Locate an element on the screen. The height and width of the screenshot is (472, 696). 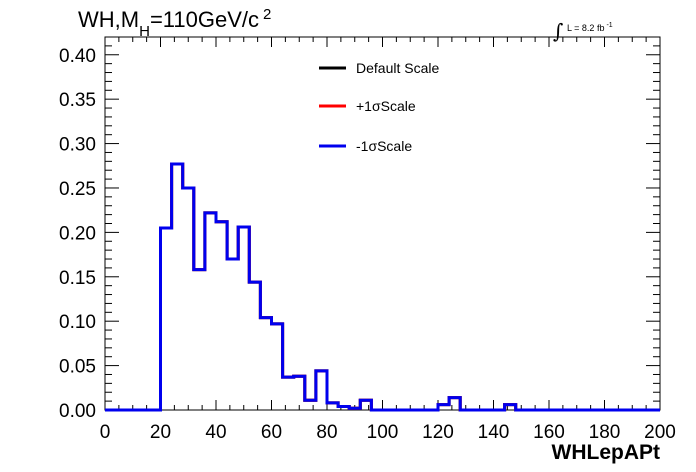
lumi-integral-symbol: ∫ is located at coordinates (558, 31).